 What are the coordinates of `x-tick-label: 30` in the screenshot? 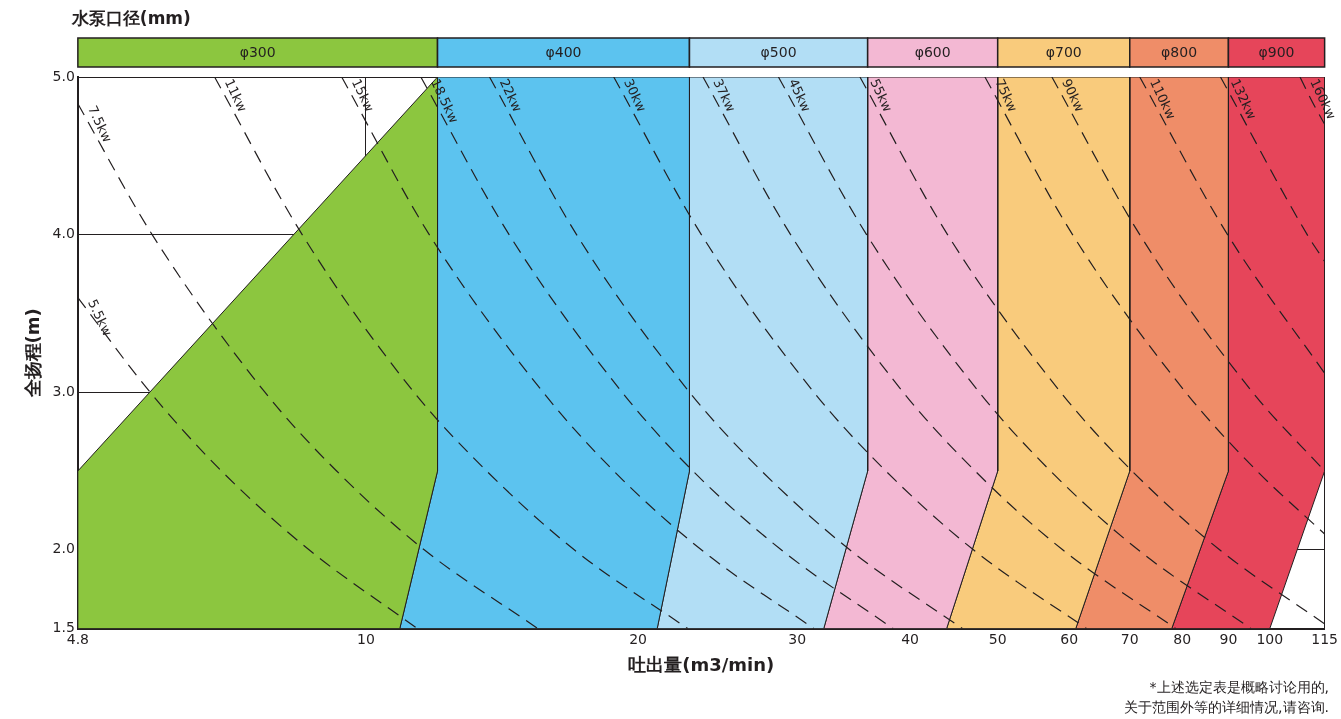 It's located at (797, 638).